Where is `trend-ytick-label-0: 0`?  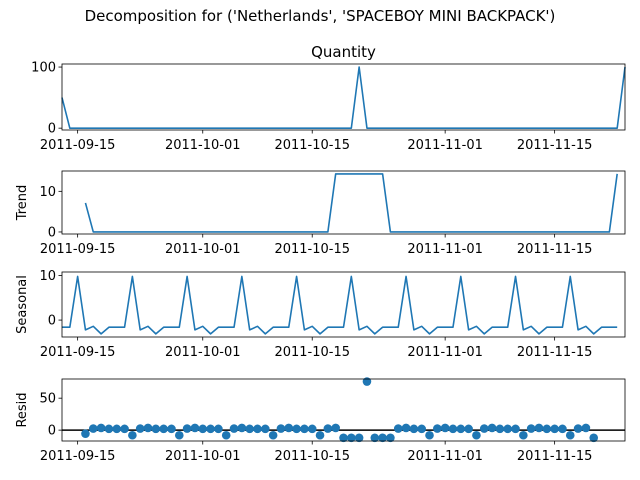 trend-ytick-label-0: 0 is located at coordinates (52, 232).